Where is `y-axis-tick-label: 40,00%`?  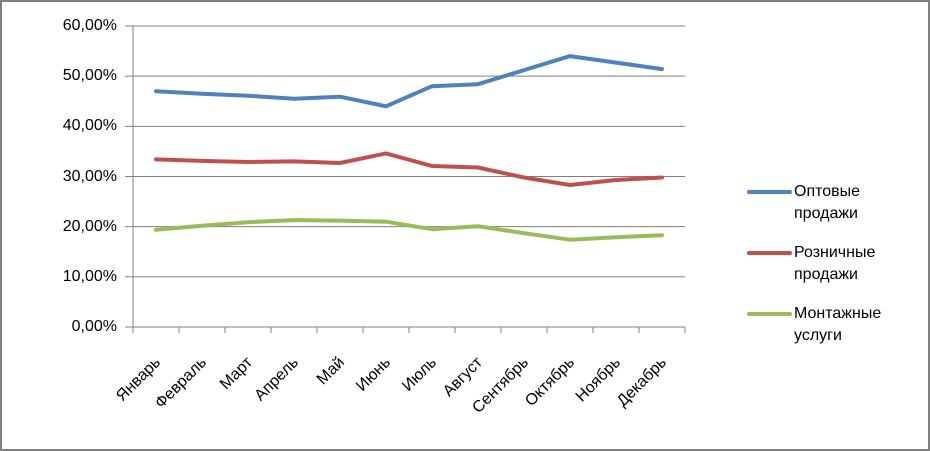 y-axis-tick-label: 40,00% is located at coordinates (89, 126).